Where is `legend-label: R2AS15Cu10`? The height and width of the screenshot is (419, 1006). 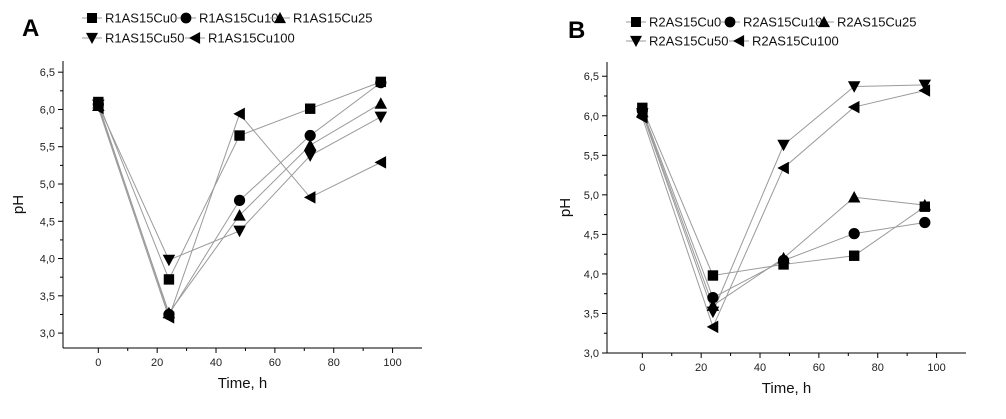 legend-label: R2AS15Cu10 is located at coordinates (783, 22).